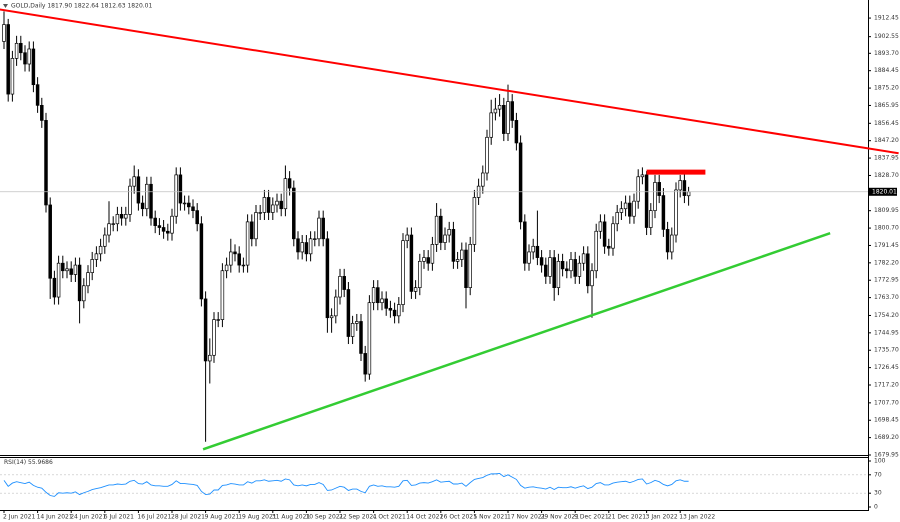  Describe the element at coordinates (886, 402) in the screenshot. I see `y-tick-label: 1707.70` at that location.